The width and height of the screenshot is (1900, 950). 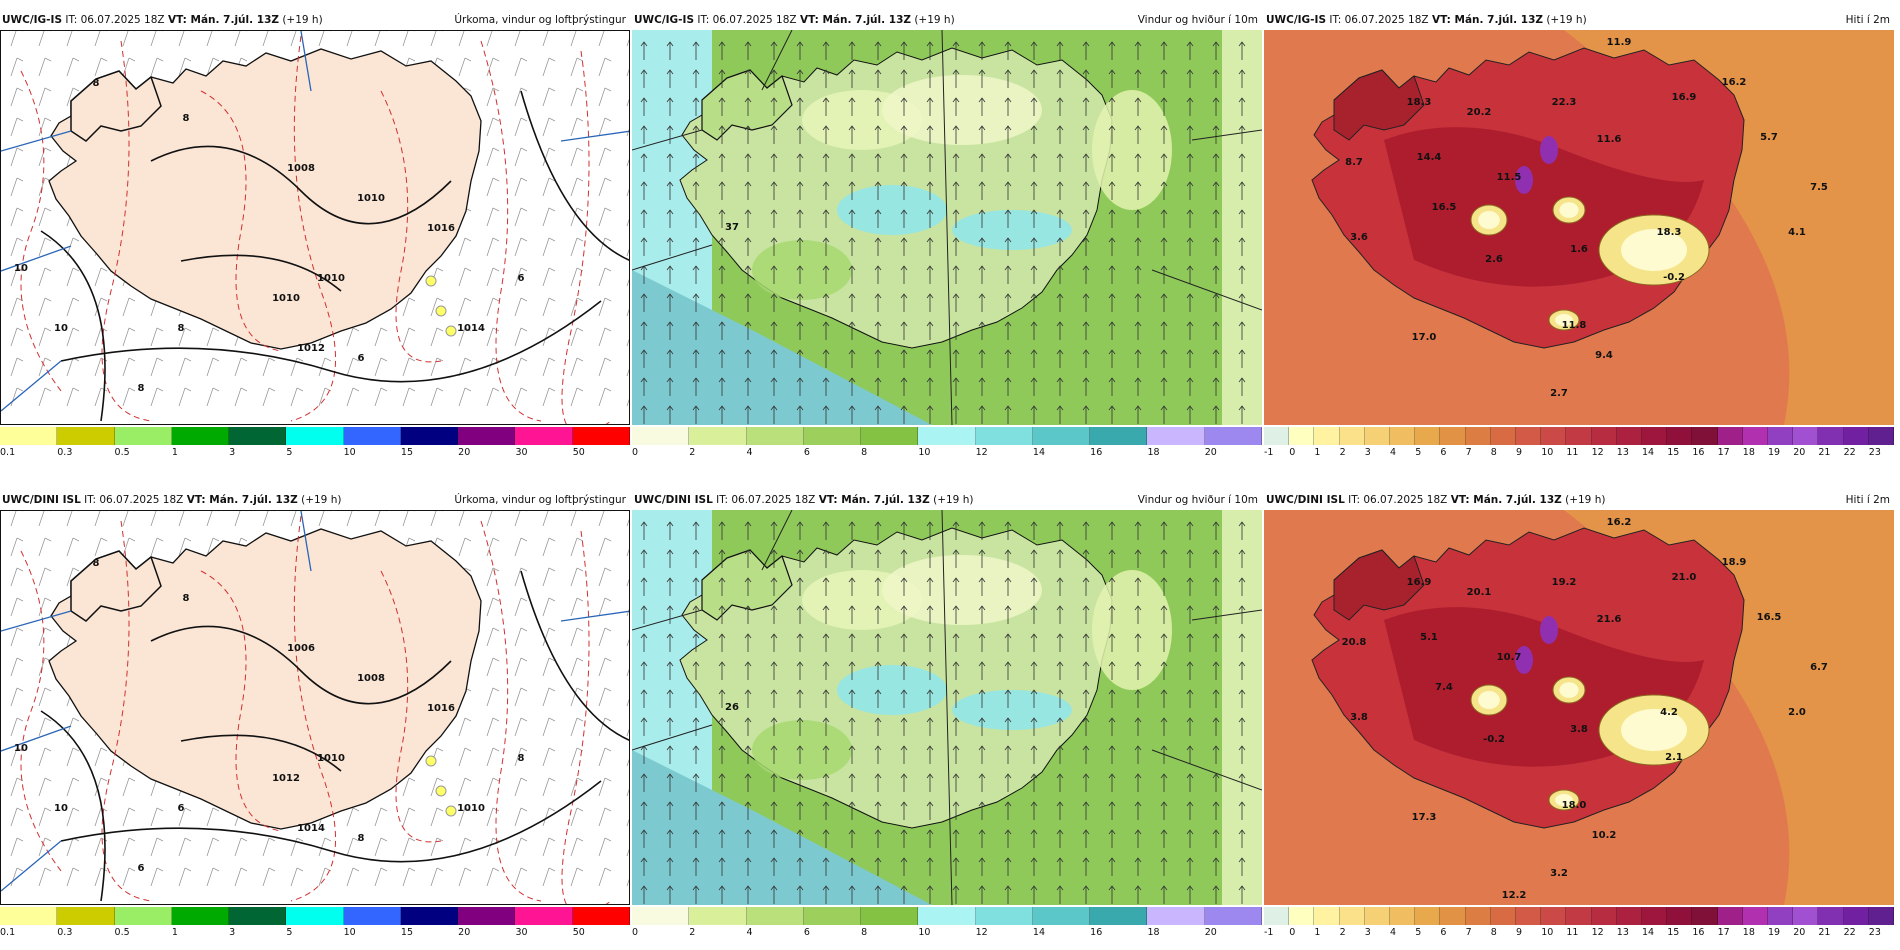 What do you see at coordinates (349, 932) in the screenshot?
I see `colorbar-tick-label: 10` at bounding box center [349, 932].